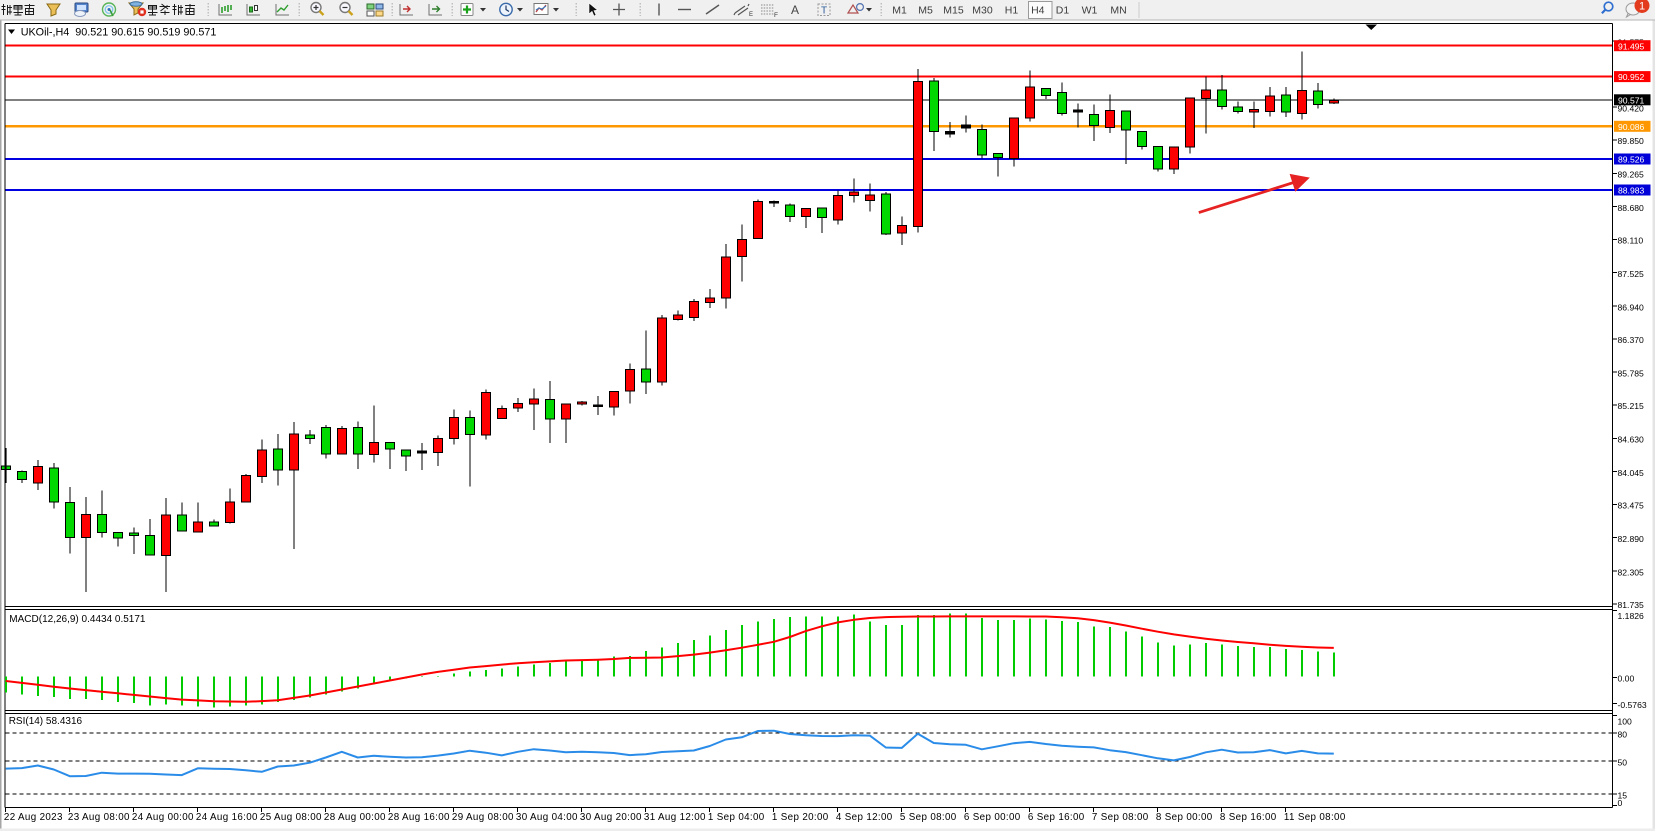  Describe the element at coordinates (1631, 406) in the screenshot. I see `svg-text: 85.215` at that location.